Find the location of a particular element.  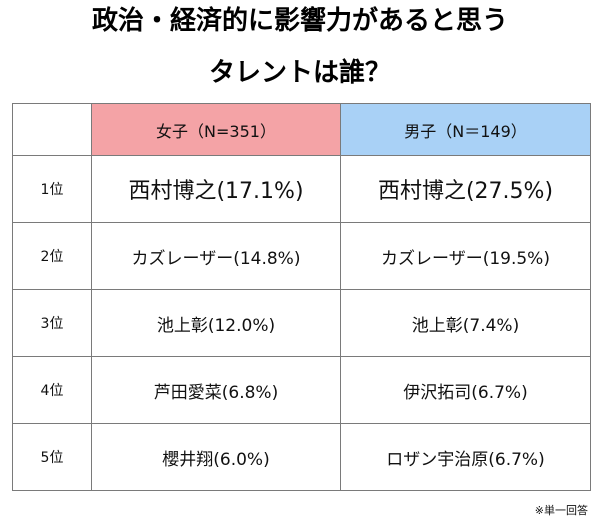

table-row: 1位 西村博之(17.1%) 西村博之(27.5%) is located at coordinates (301, 189).